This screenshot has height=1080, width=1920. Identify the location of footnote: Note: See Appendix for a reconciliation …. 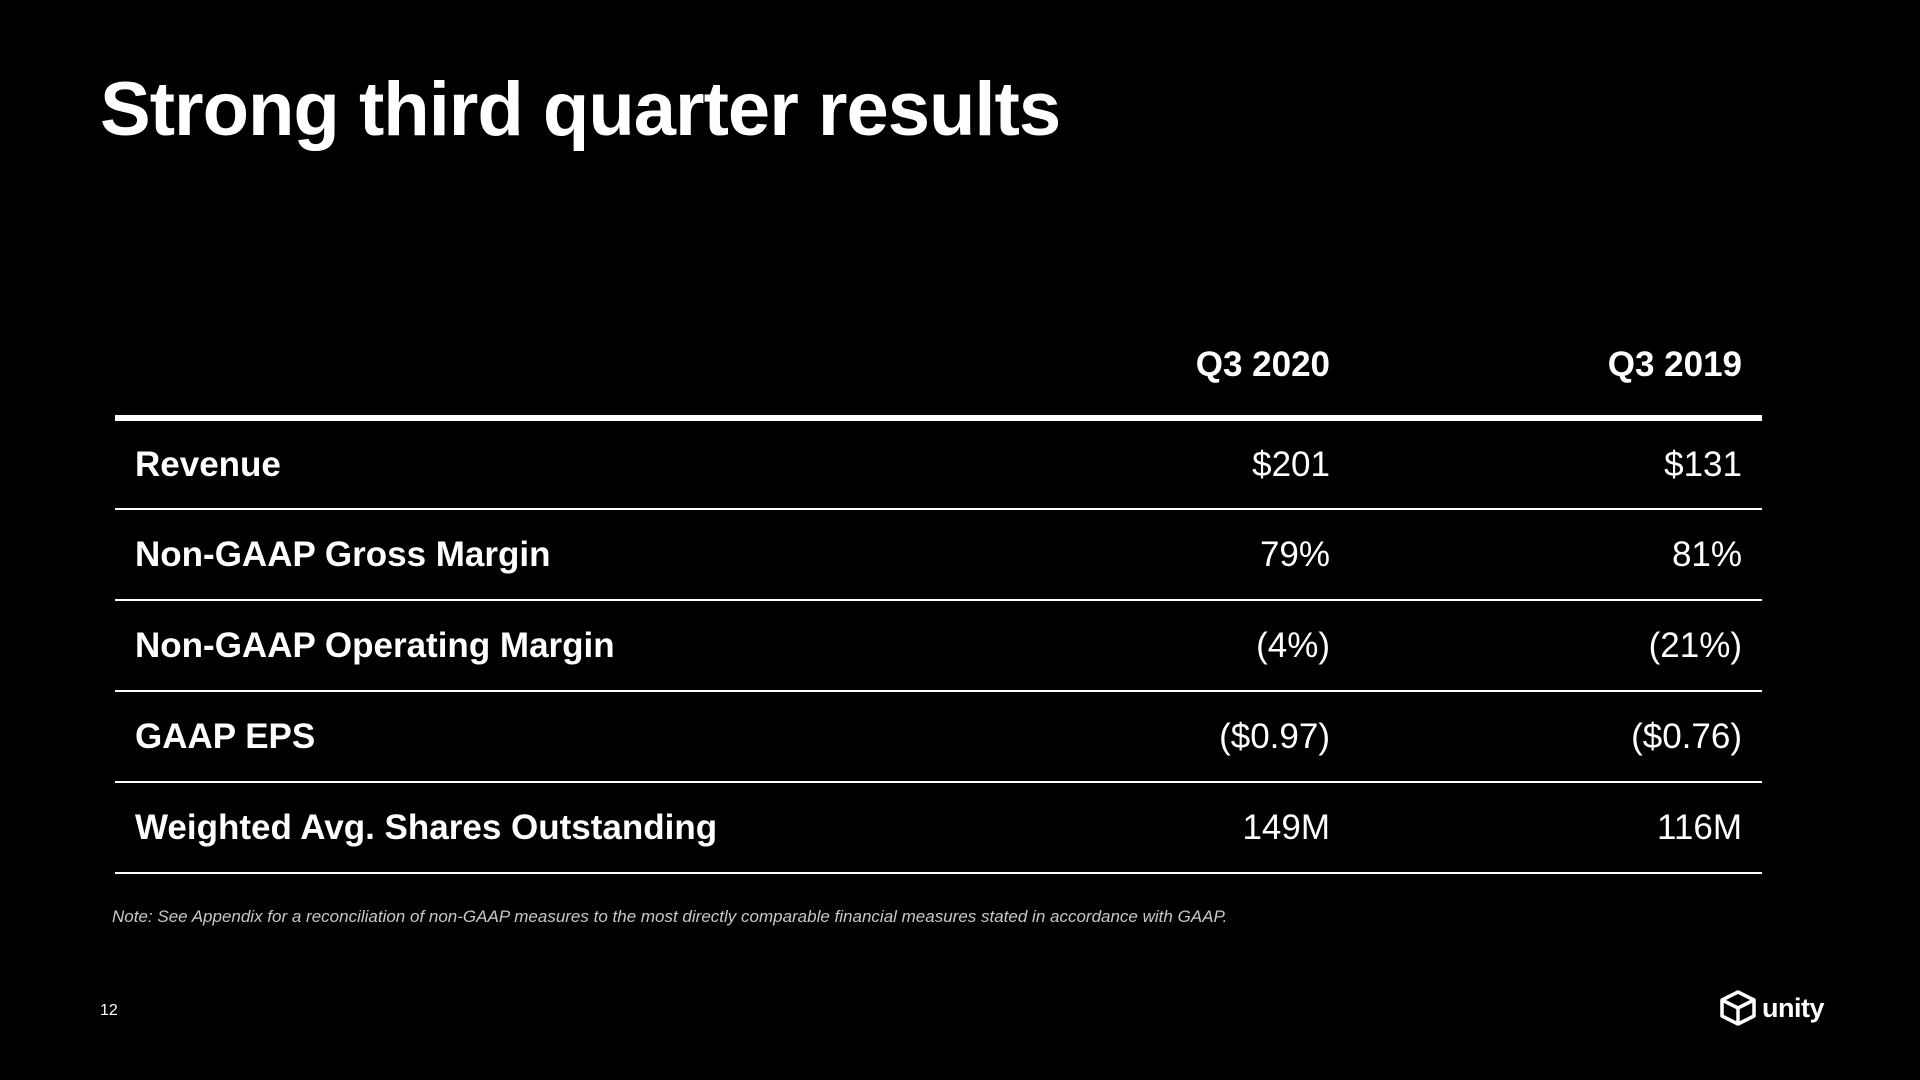
(670, 916).